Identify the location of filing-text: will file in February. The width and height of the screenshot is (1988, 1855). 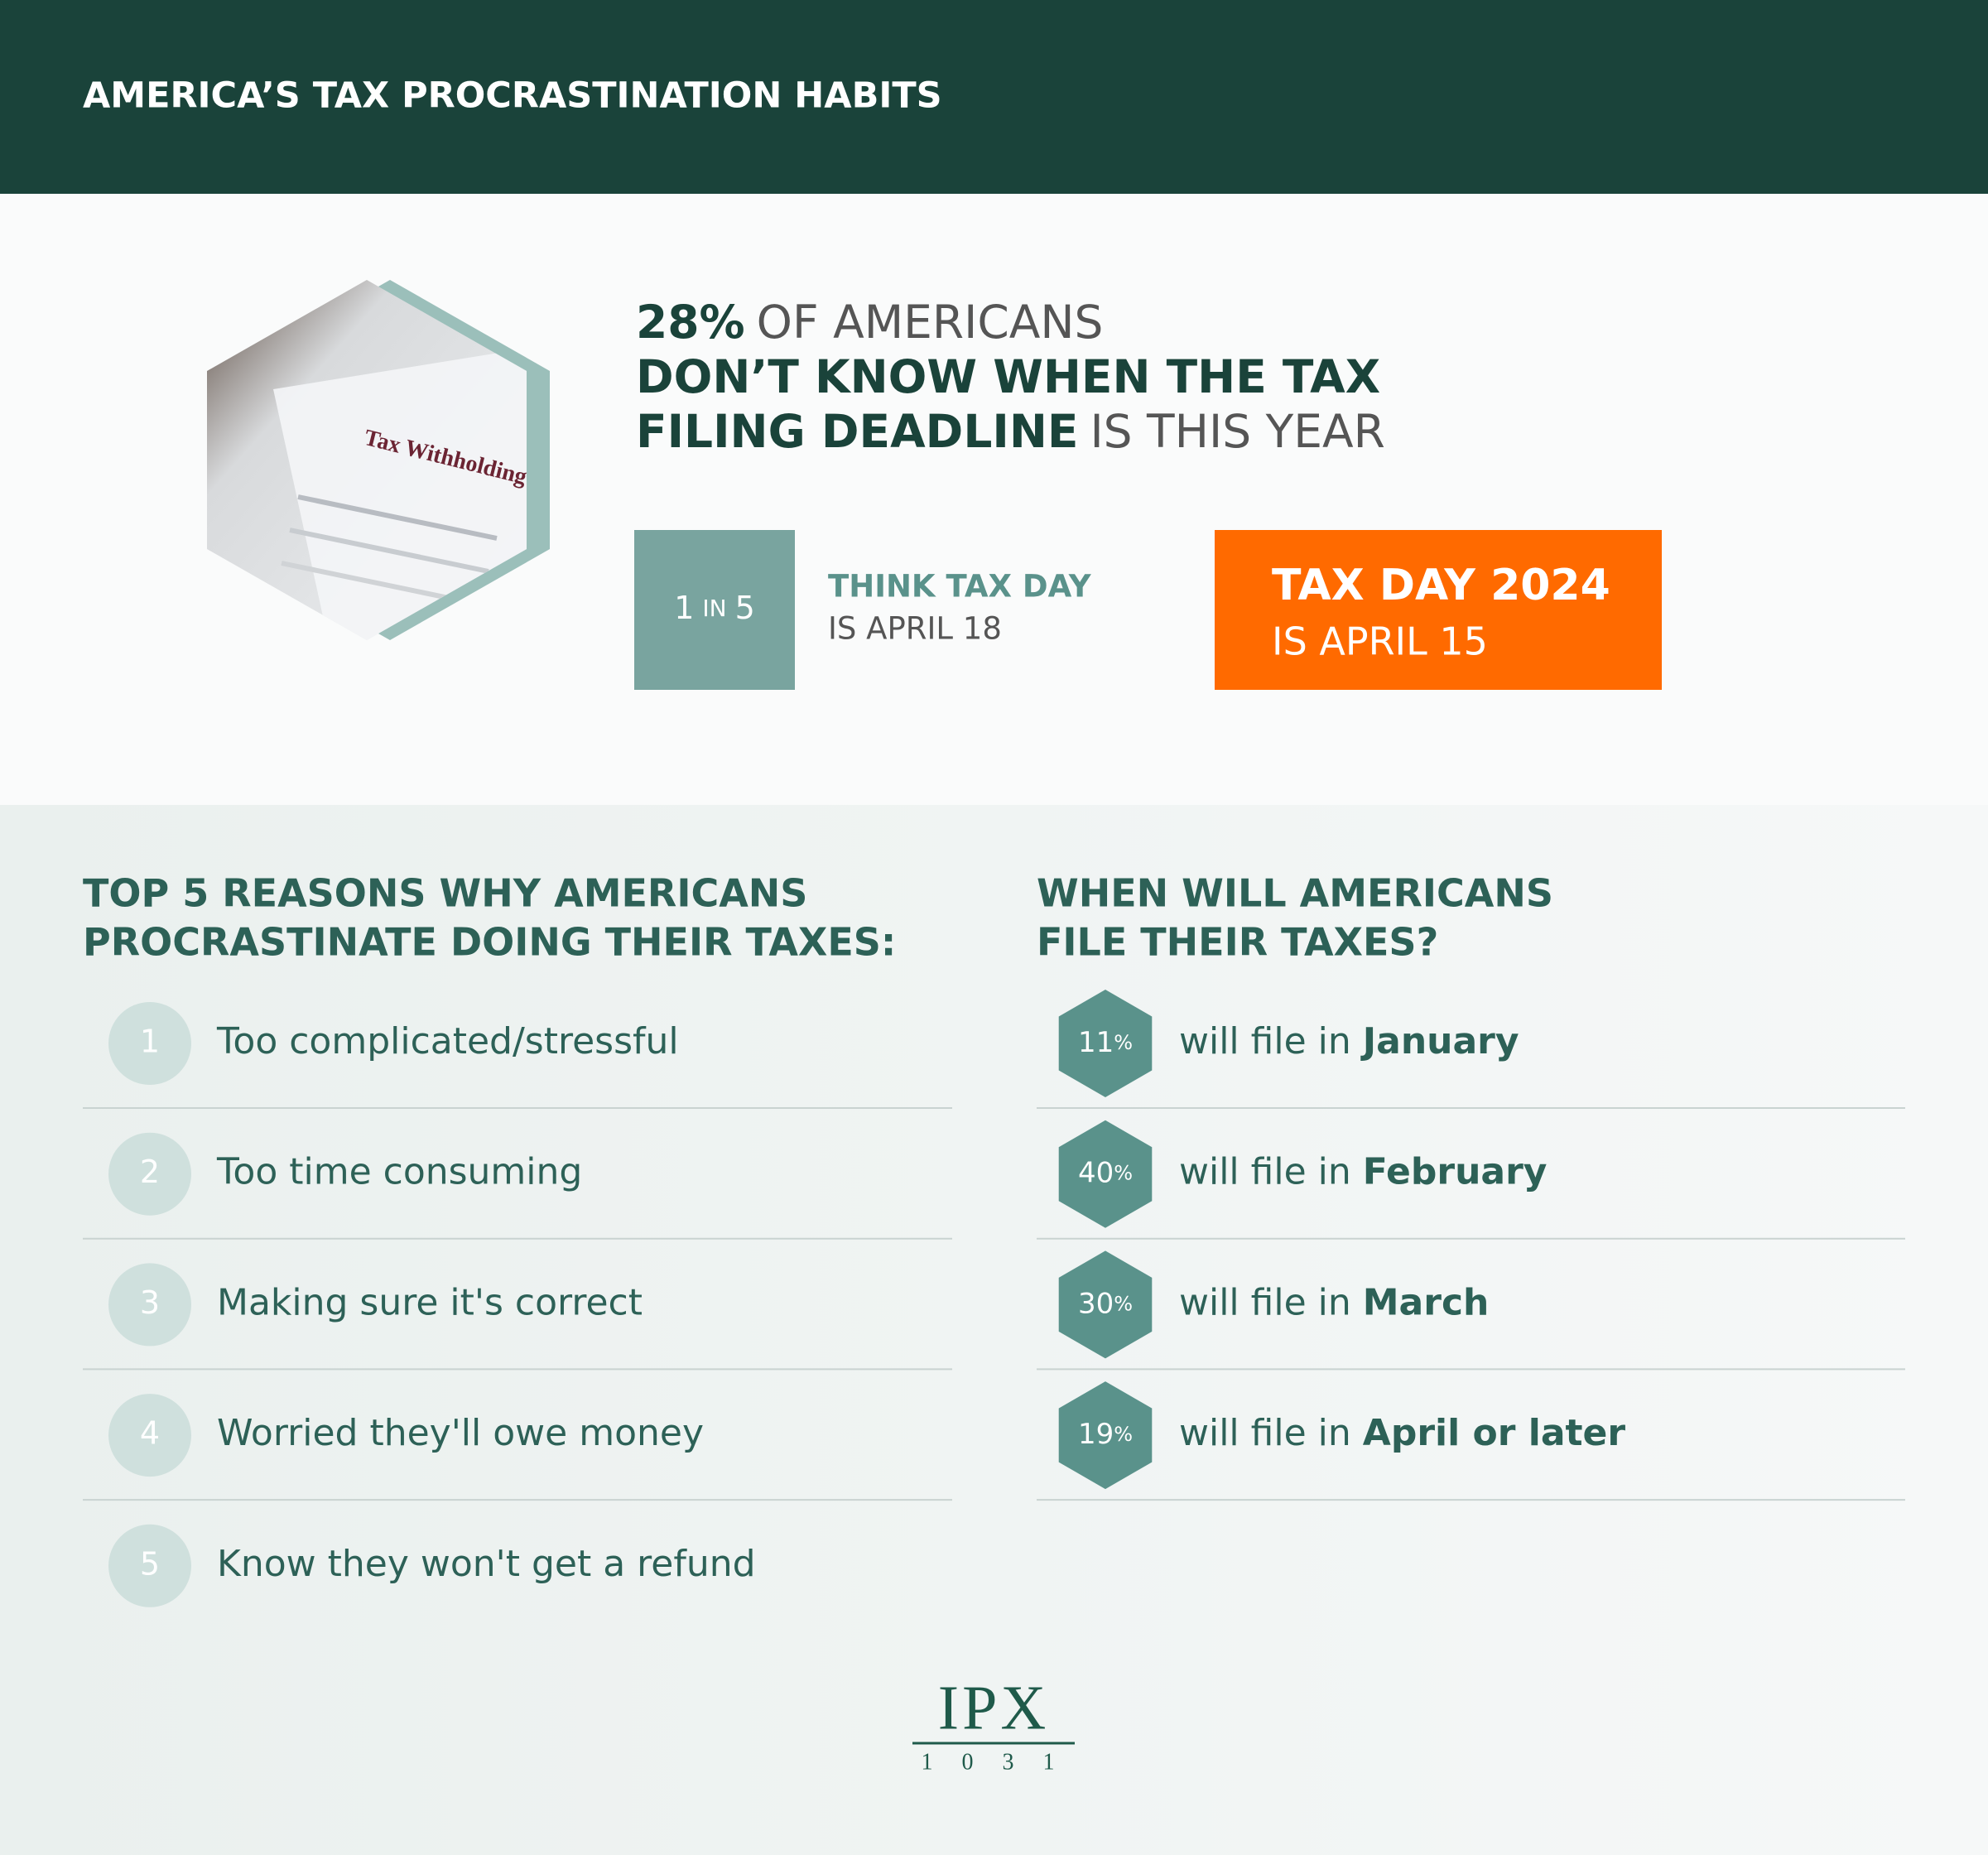
(1363, 1172).